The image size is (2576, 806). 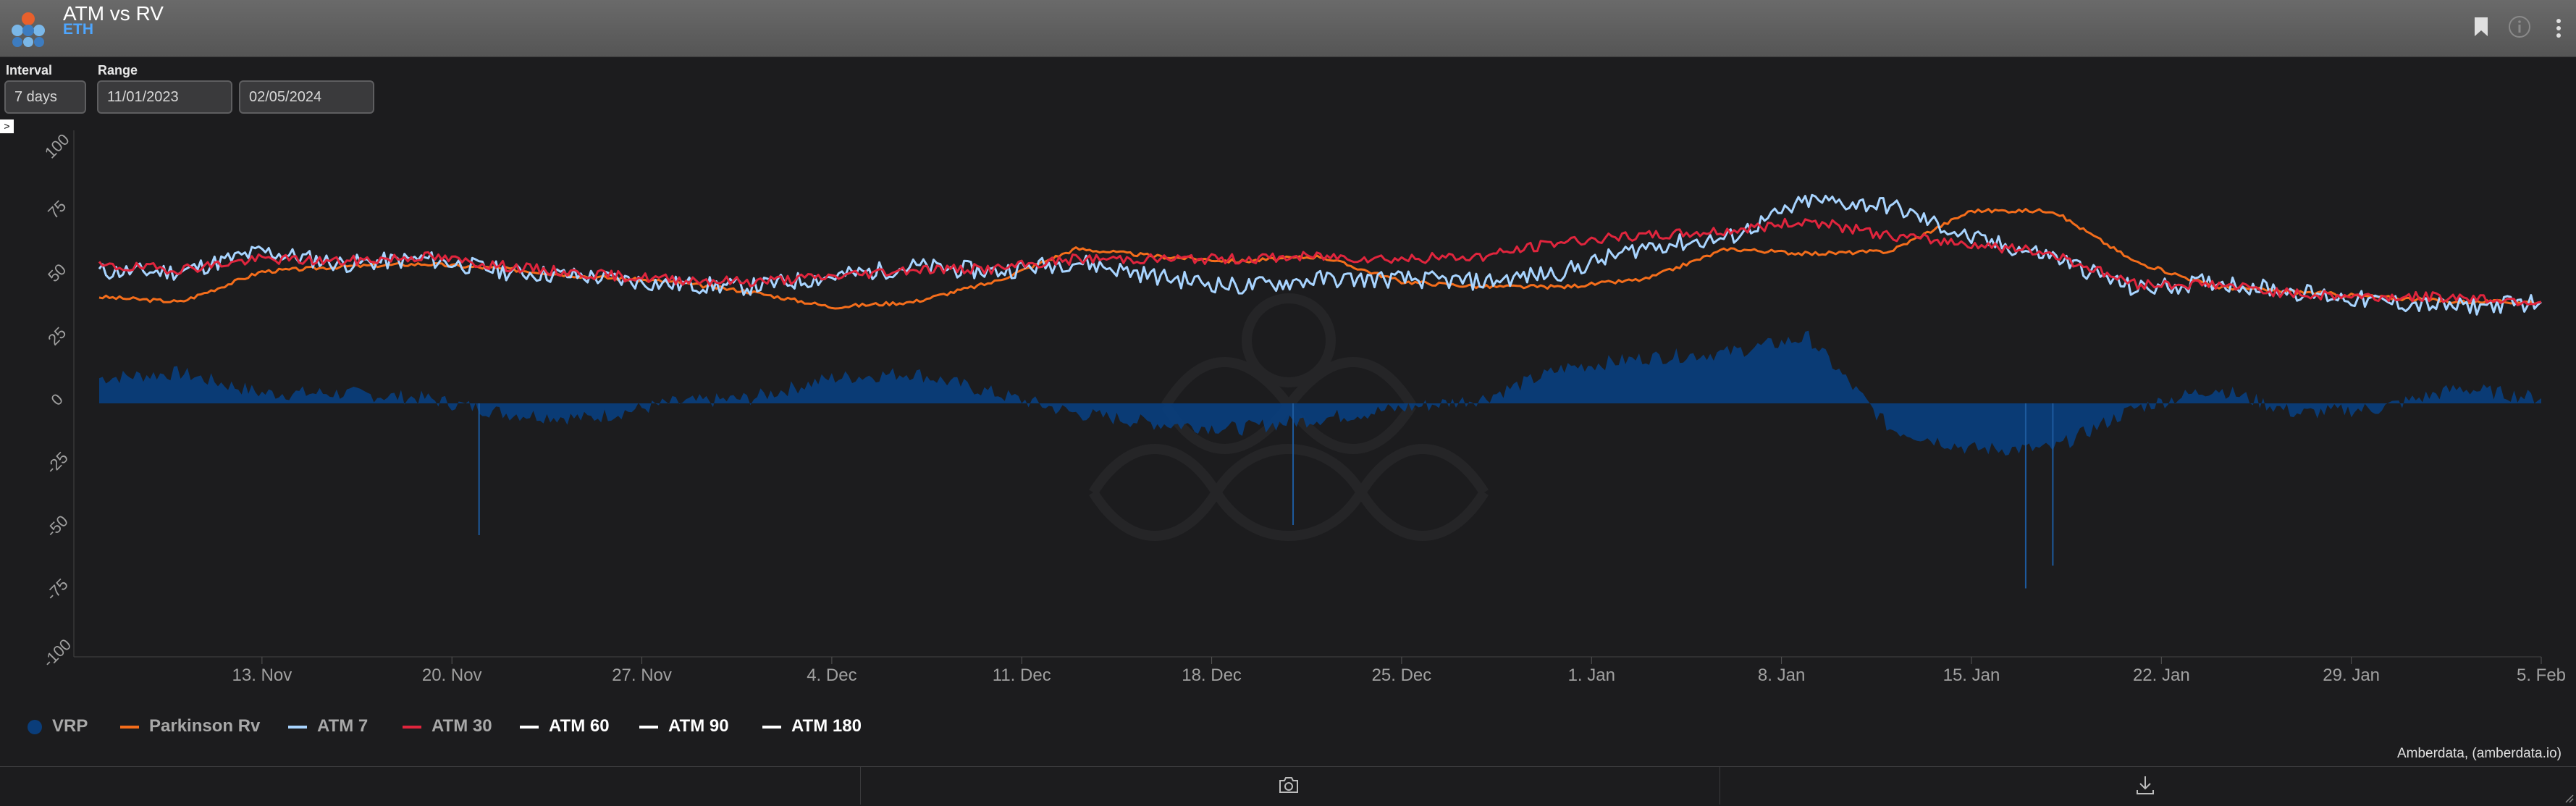 What do you see at coordinates (57, 462) in the screenshot?
I see `y-tick-label: -25` at bounding box center [57, 462].